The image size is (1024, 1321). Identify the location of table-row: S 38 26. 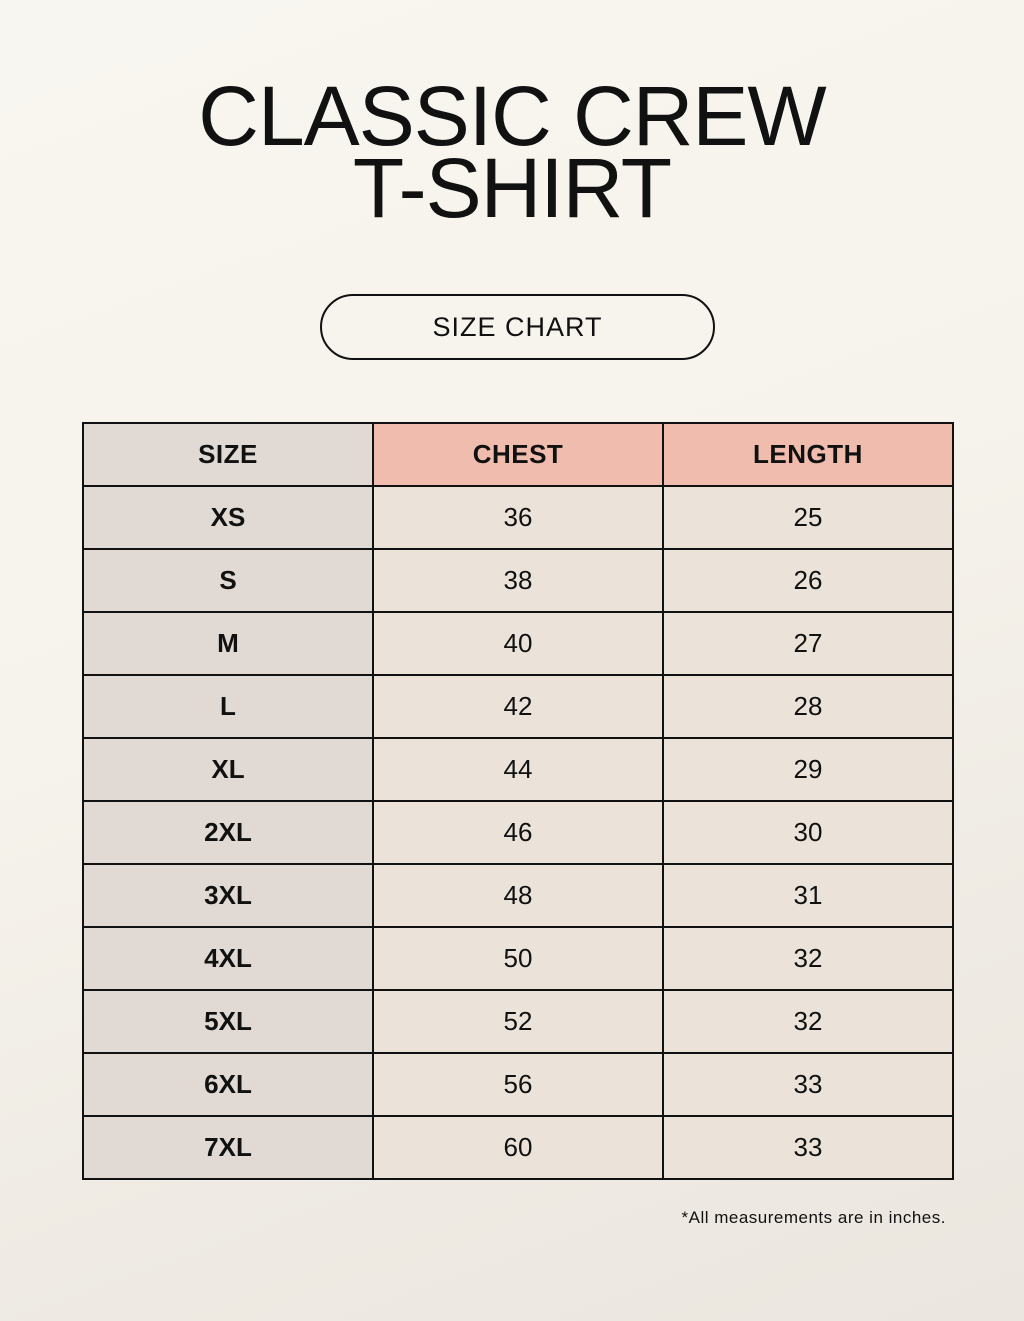
(518, 580).